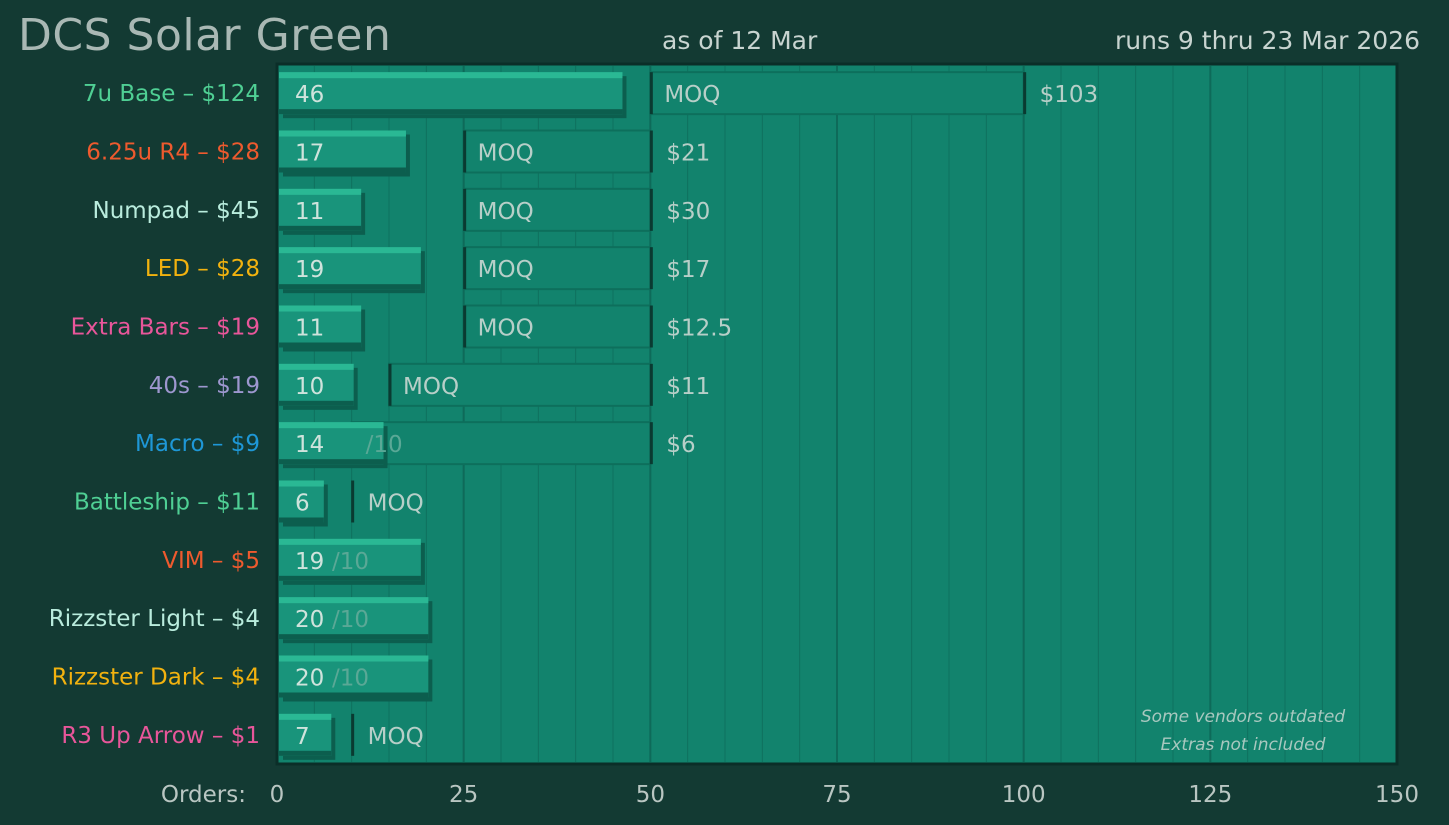  What do you see at coordinates (680, 445) in the screenshot?
I see `price-label: $6` at bounding box center [680, 445].